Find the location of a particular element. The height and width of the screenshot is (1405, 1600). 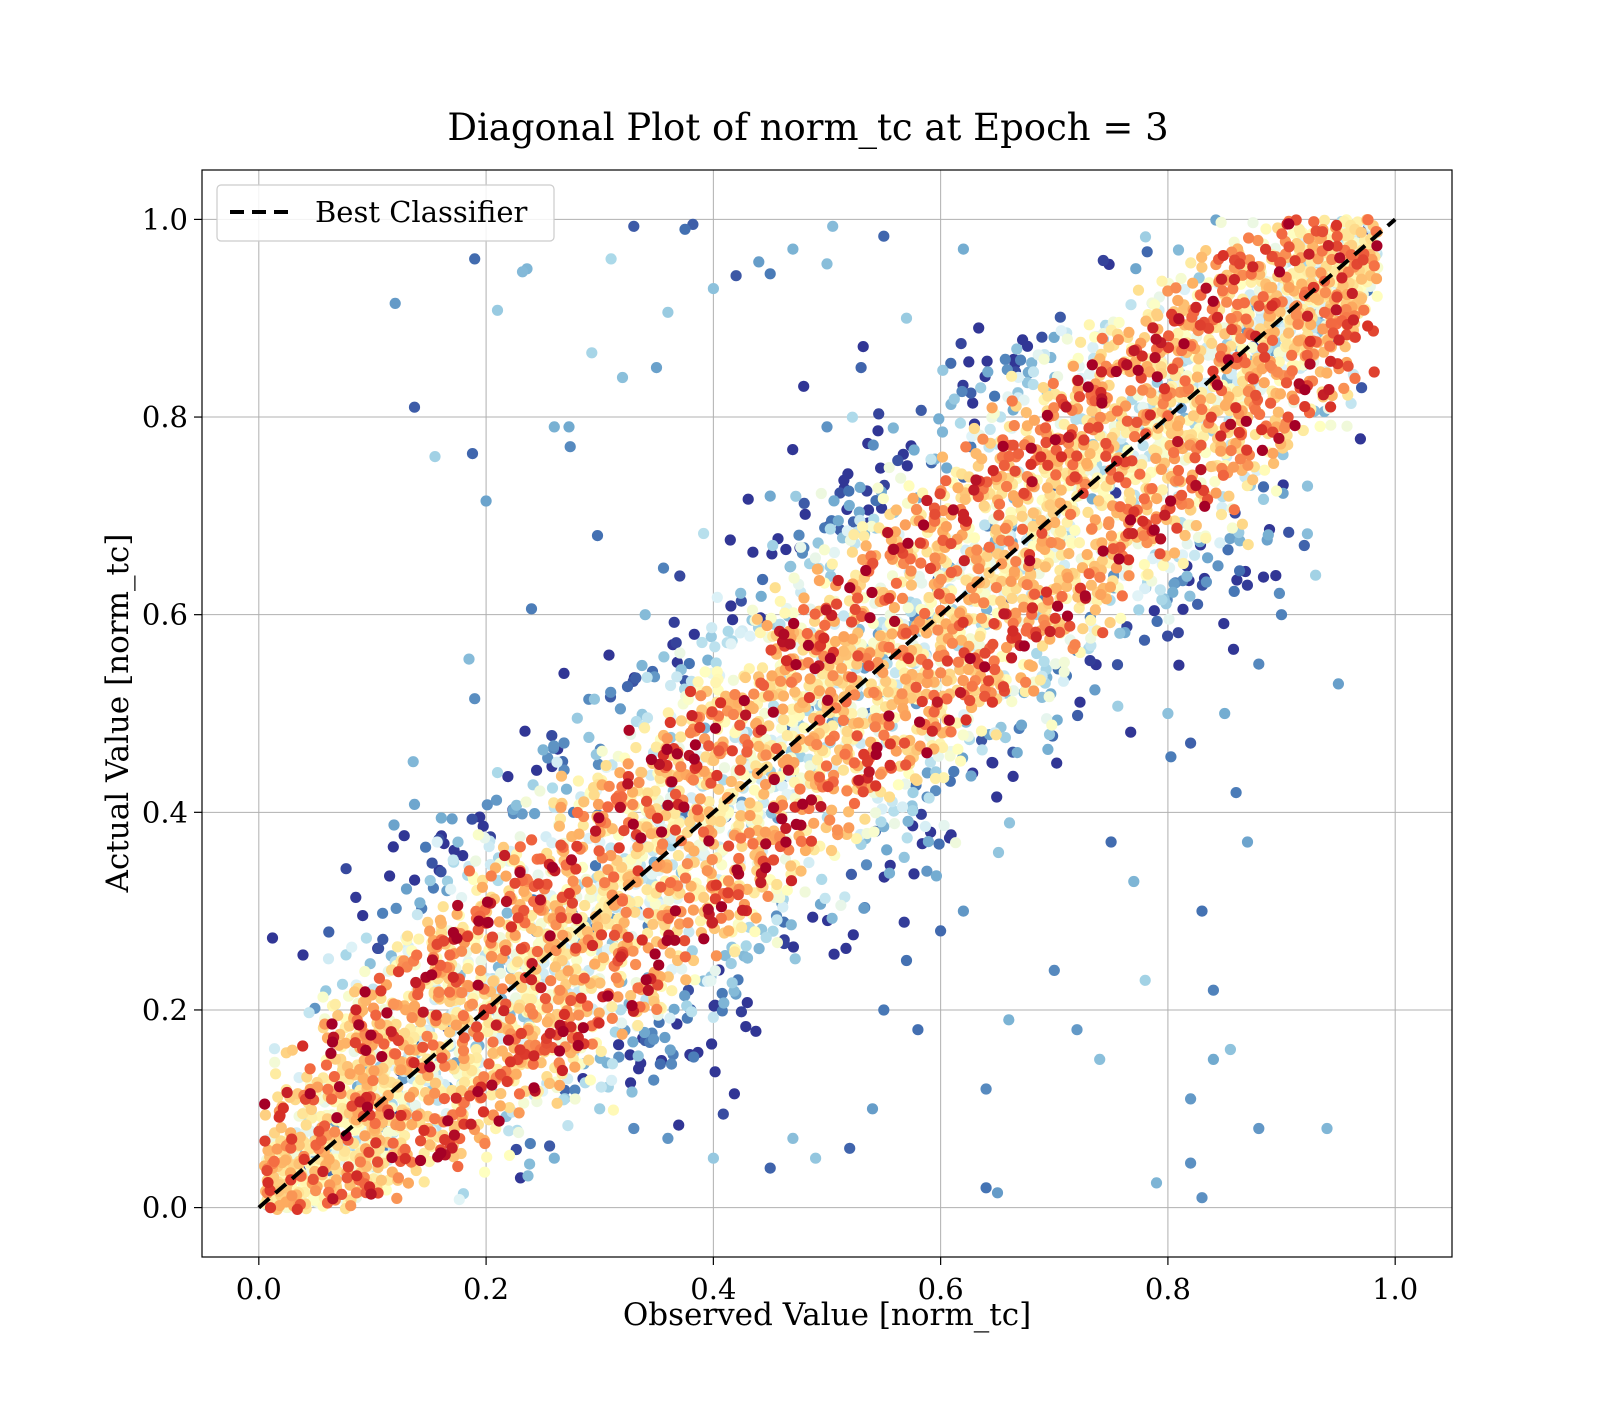

data-point-1947 is located at coordinates (805, 891).